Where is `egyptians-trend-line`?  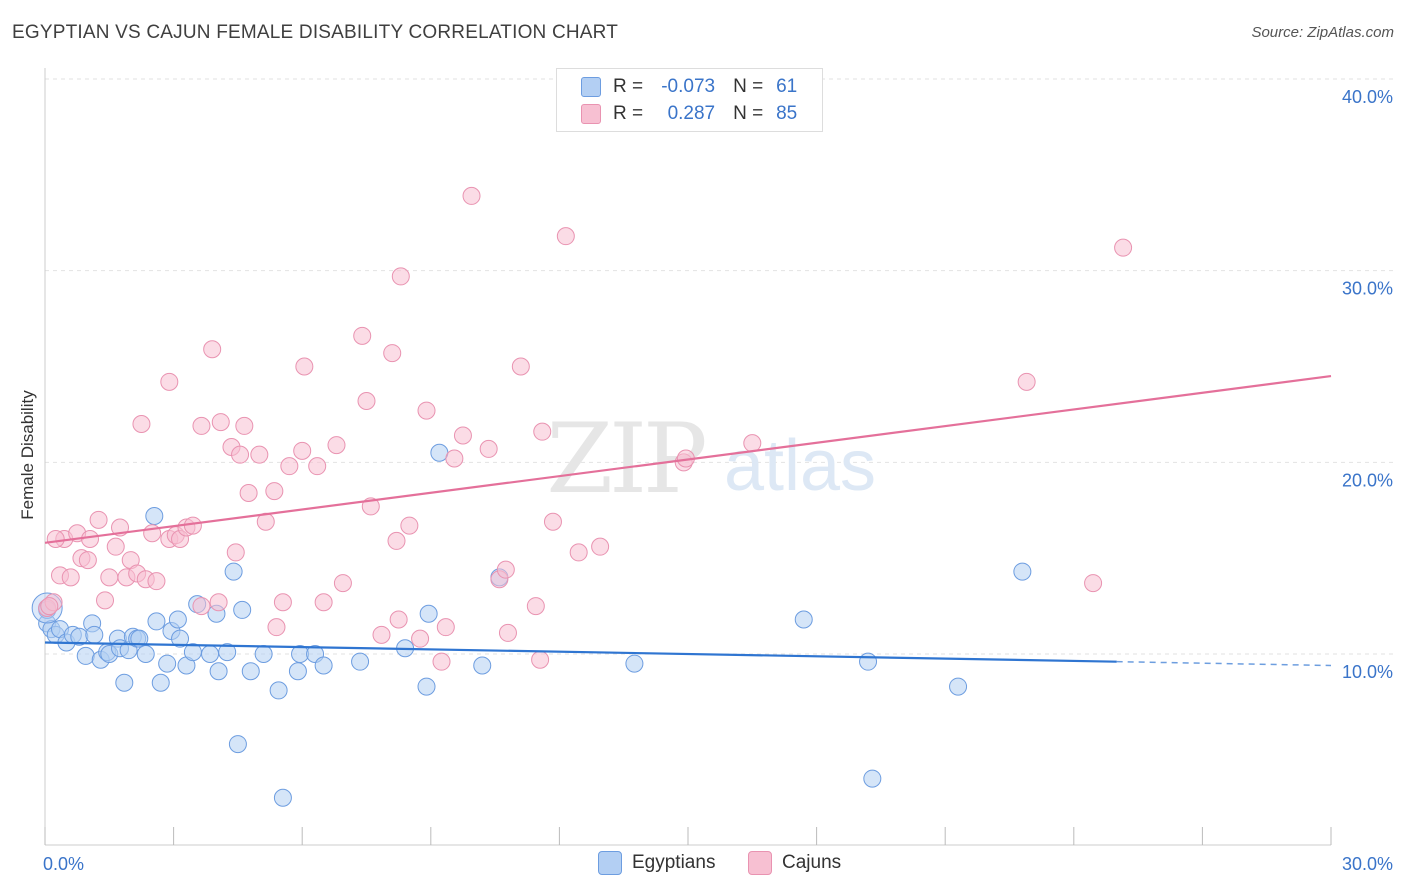
egyptians-trend-line is located at coordinates (580, 652).